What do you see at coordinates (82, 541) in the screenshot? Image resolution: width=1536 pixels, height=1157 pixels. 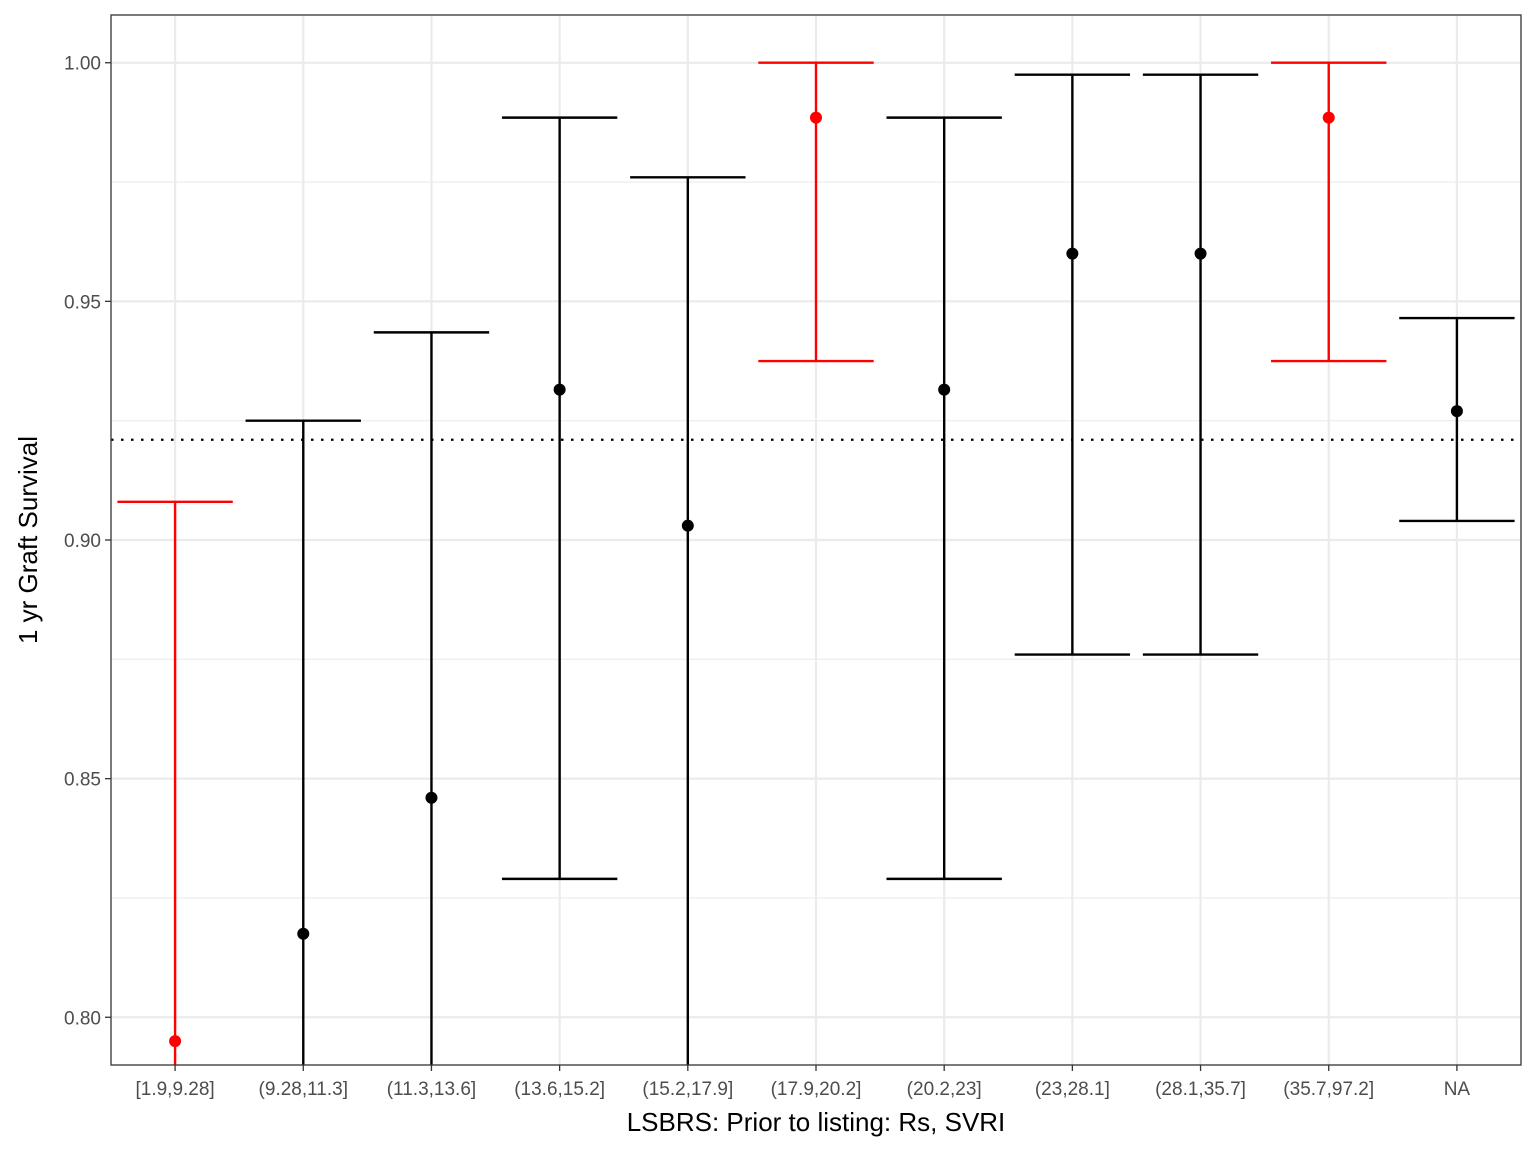 I see `y-tick-label: 0.90` at bounding box center [82, 541].